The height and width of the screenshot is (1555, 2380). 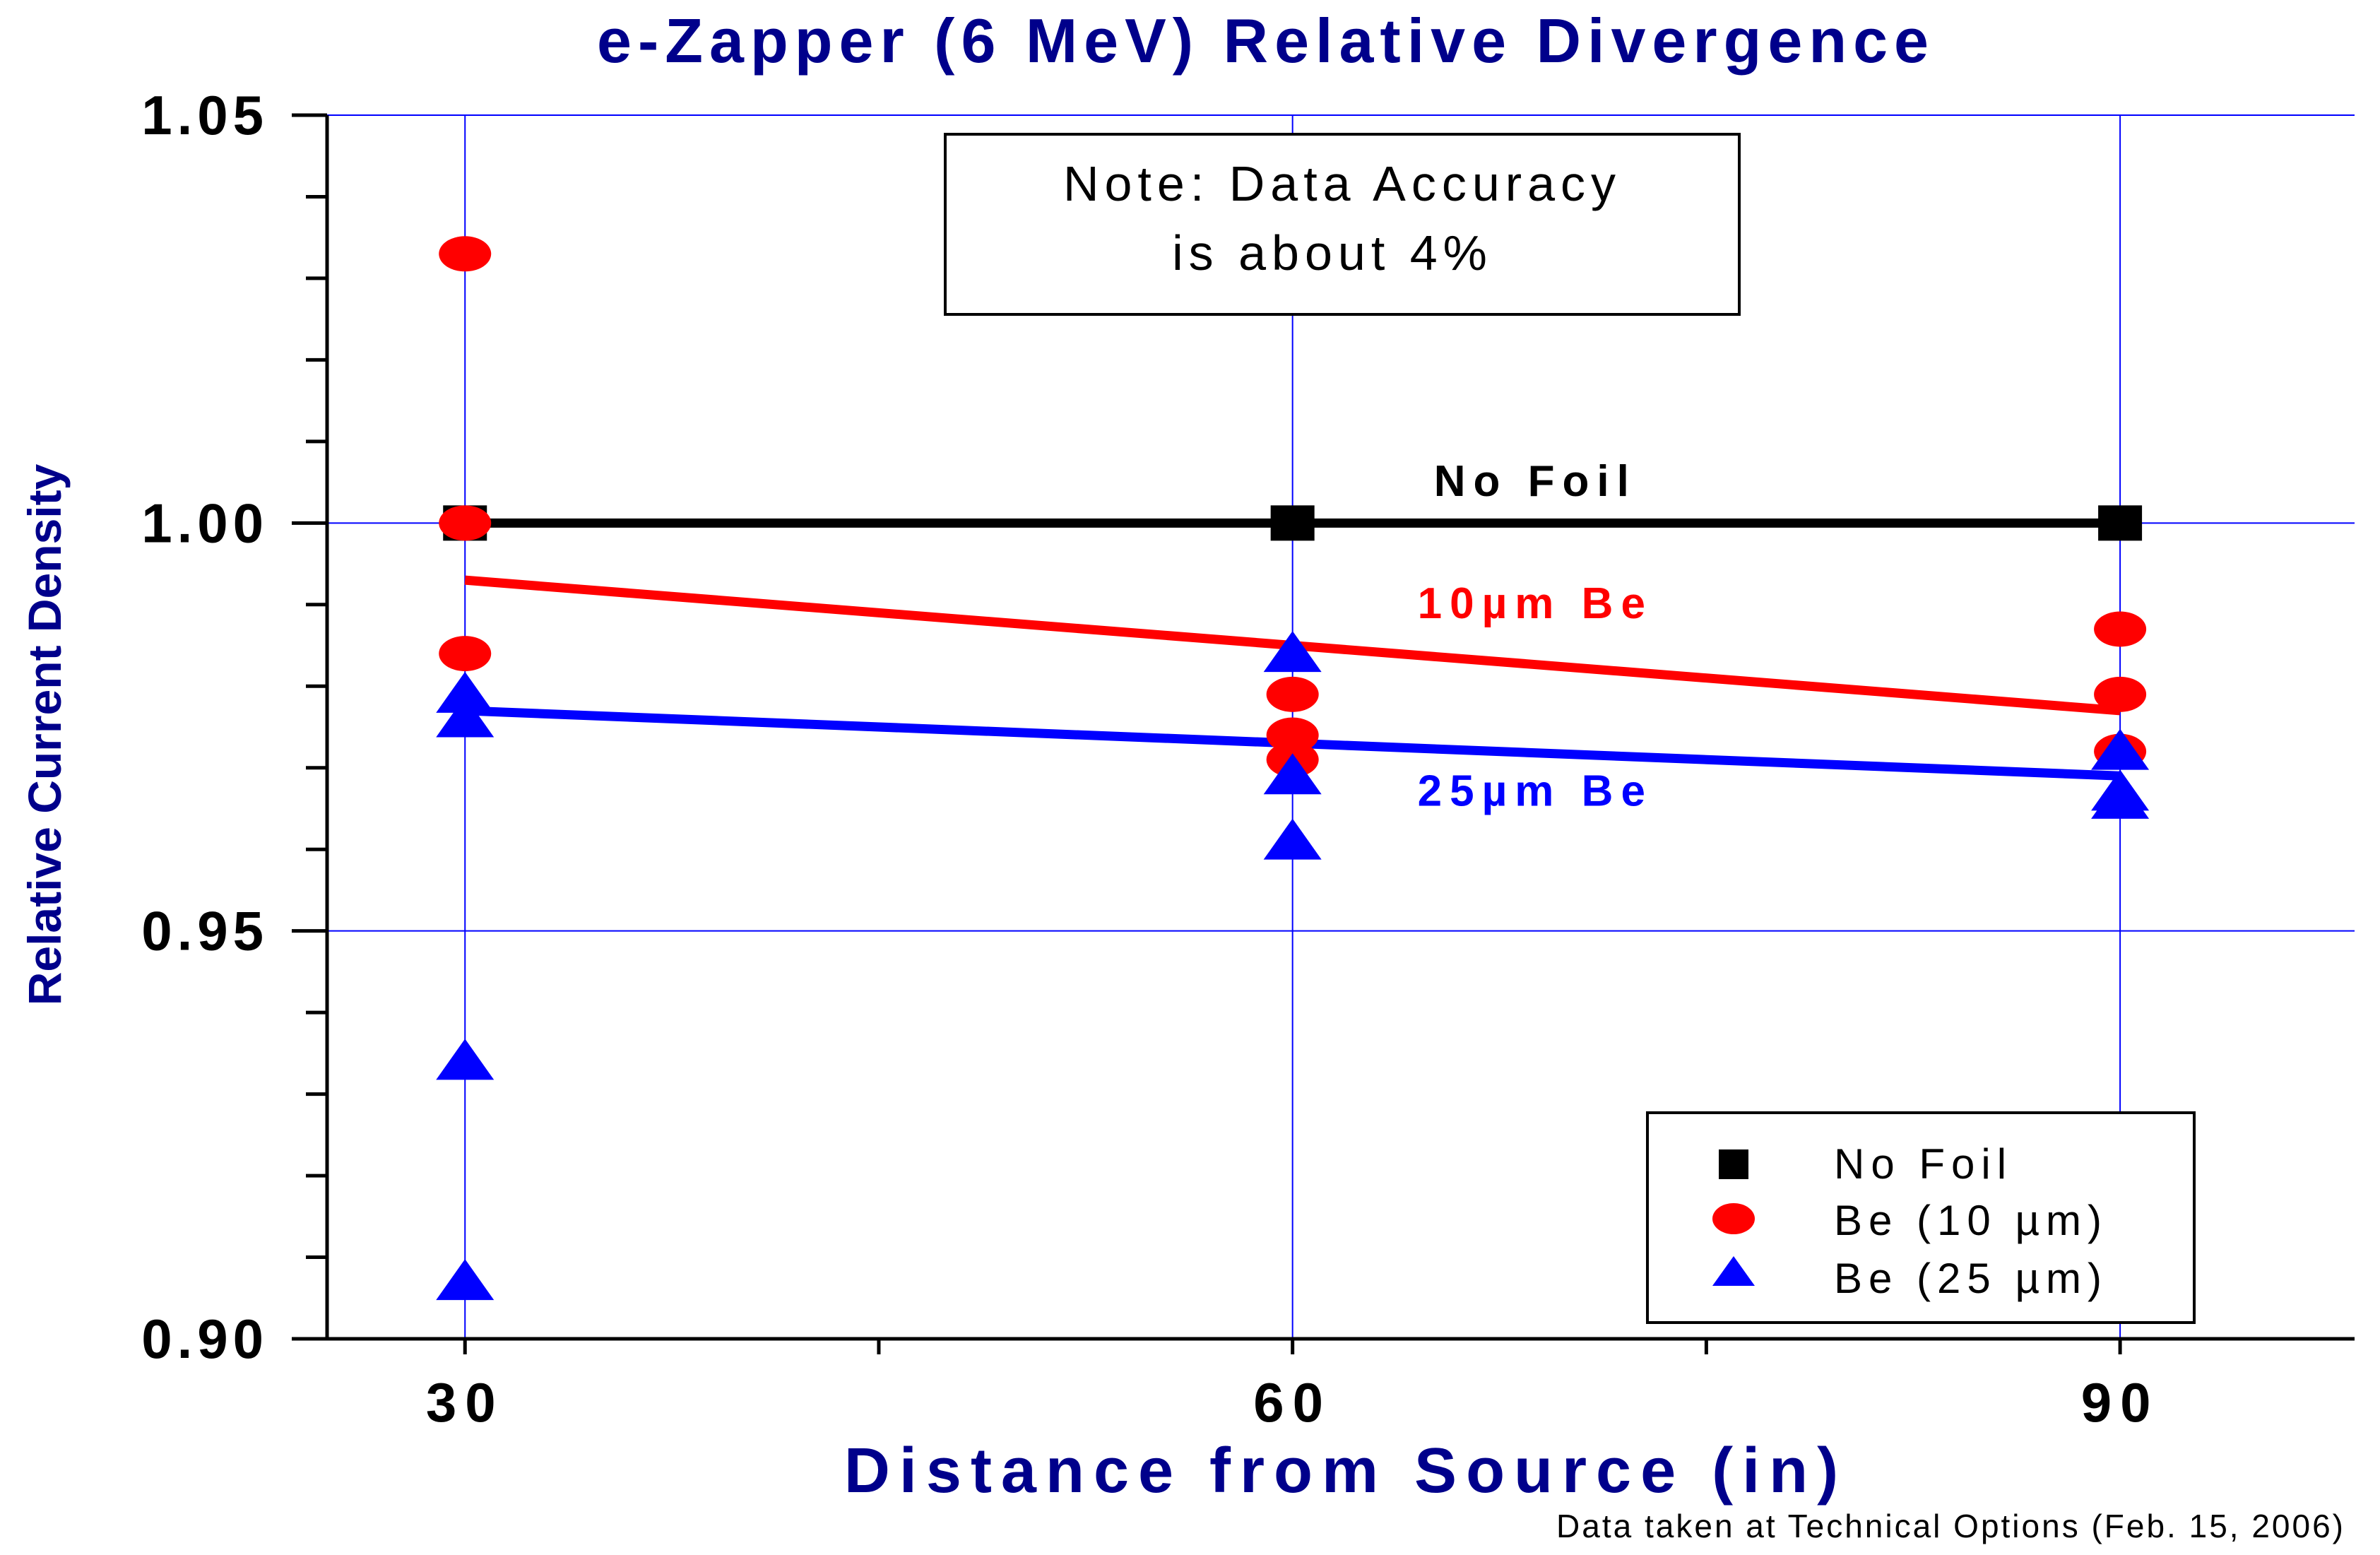 What do you see at coordinates (1536, 792) in the screenshot?
I see `fit-label: 25µm Be` at bounding box center [1536, 792].